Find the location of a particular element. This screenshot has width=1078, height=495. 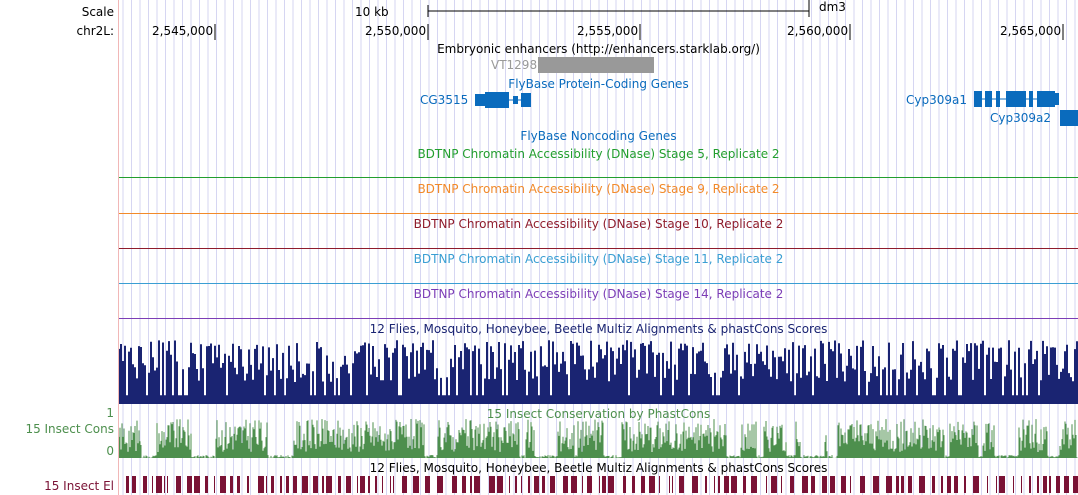

noncoding-genes-title: FlyBase Noncoding Genes is located at coordinates (598, 136).